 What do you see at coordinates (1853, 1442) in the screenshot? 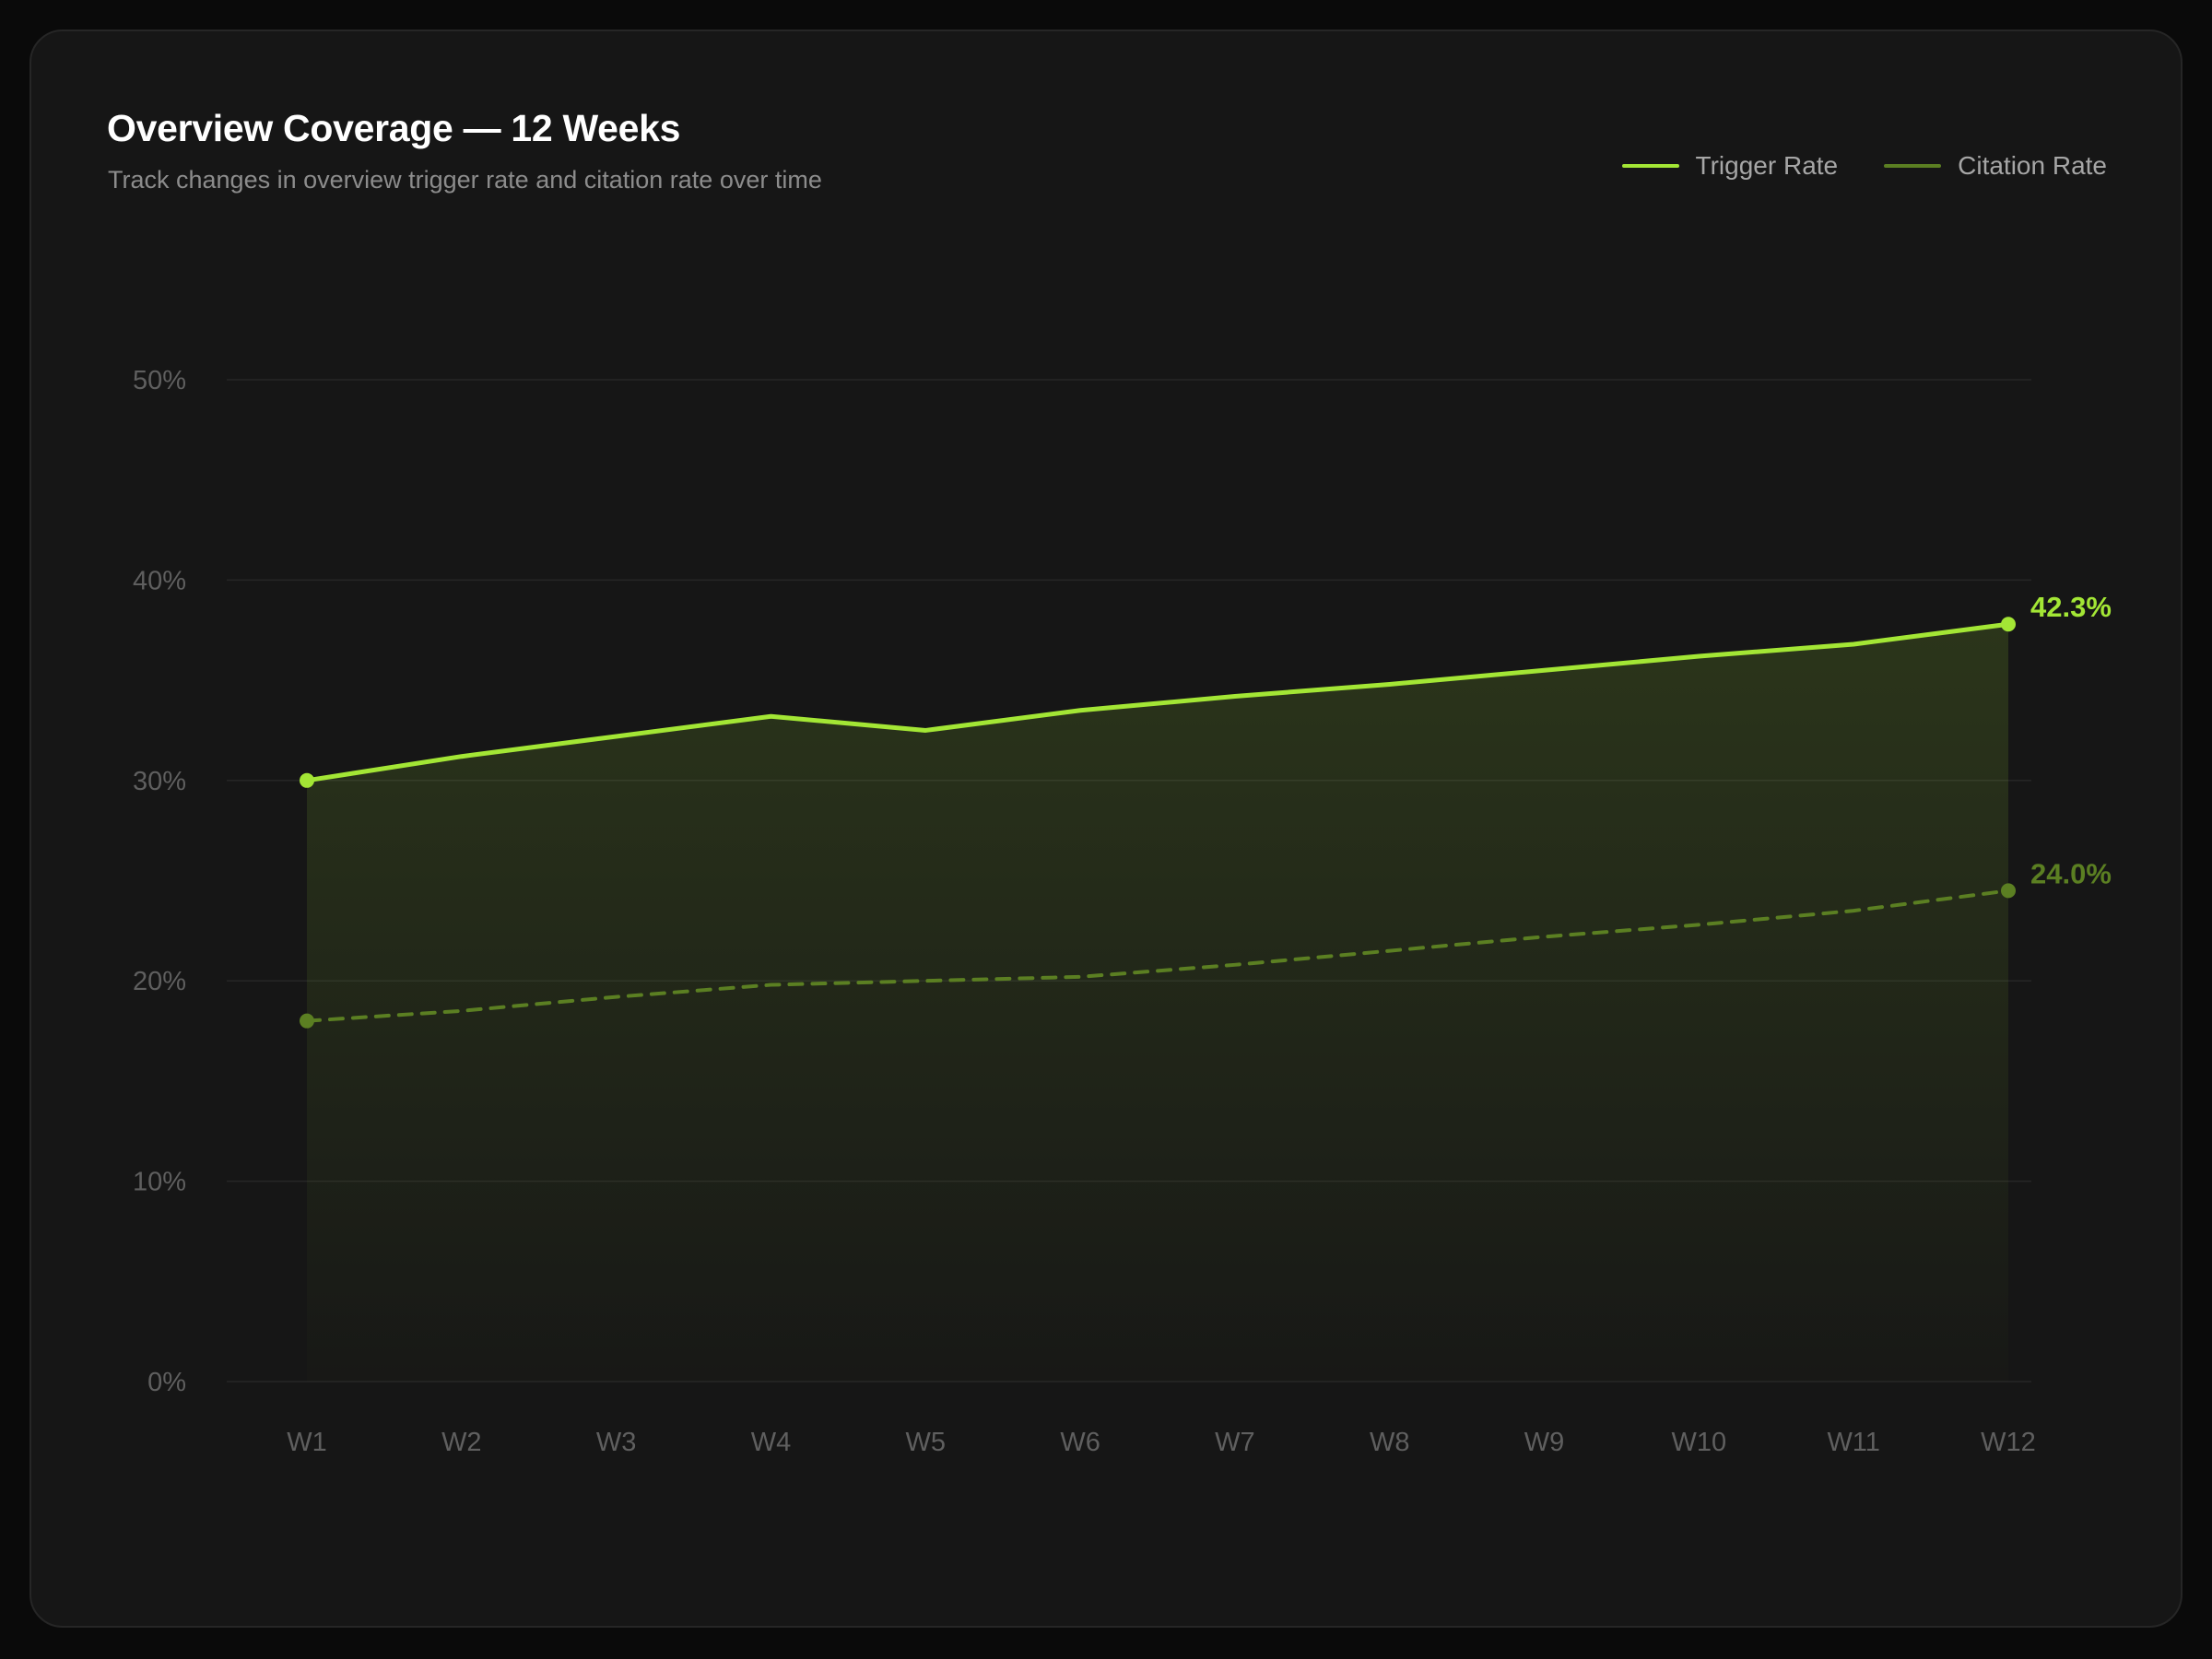
I see `x-tick-label: W11` at bounding box center [1853, 1442].